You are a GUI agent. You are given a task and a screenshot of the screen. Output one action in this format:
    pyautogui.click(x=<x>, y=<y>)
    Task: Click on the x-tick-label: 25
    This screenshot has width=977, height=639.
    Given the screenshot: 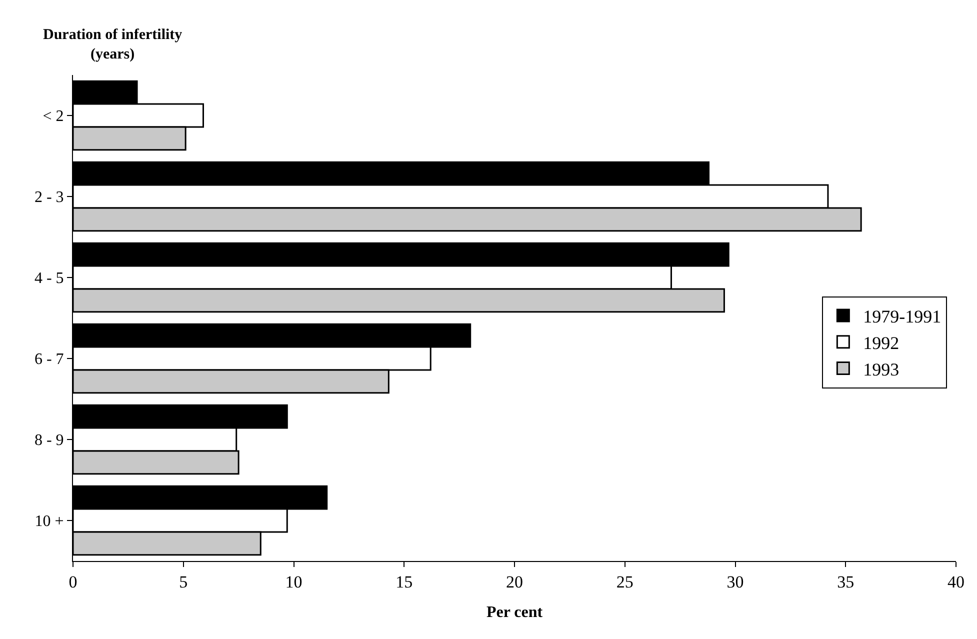 What is the action you would take?
    pyautogui.click(x=625, y=582)
    